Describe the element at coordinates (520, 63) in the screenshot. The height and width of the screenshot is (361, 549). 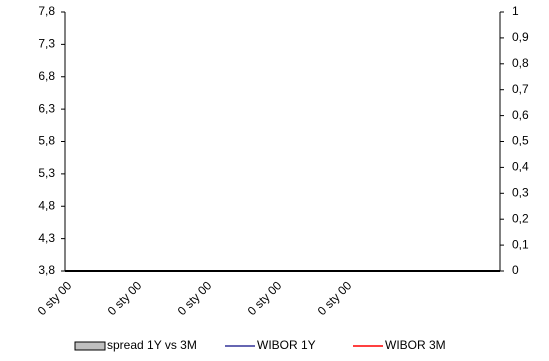
I see `y2-tick-label: 0,8` at that location.